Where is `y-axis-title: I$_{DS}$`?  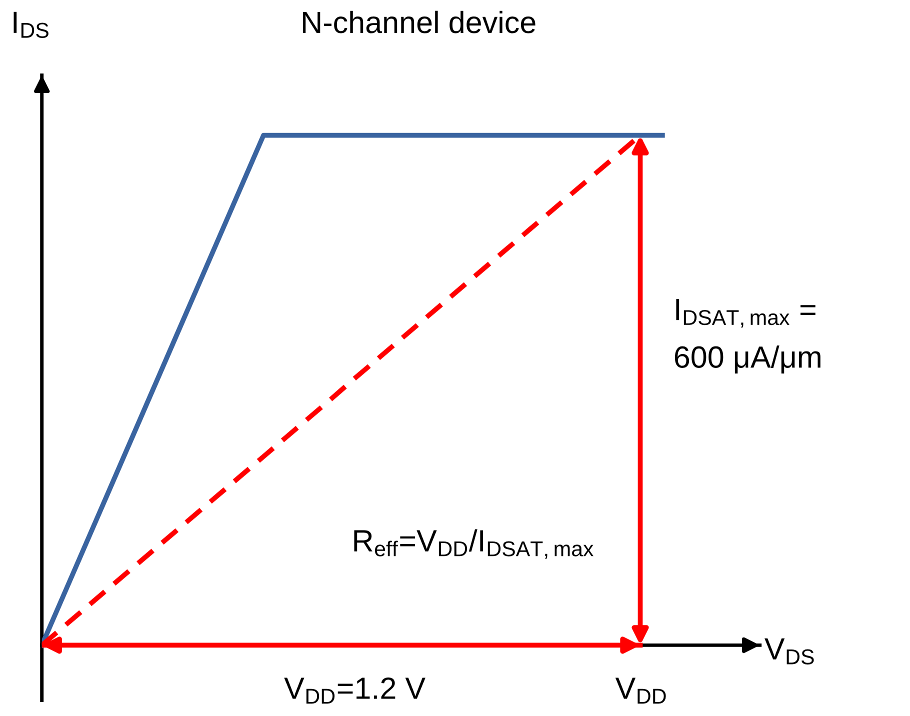 y-axis-title: I$_{DS}$ is located at coordinates (31, 25).